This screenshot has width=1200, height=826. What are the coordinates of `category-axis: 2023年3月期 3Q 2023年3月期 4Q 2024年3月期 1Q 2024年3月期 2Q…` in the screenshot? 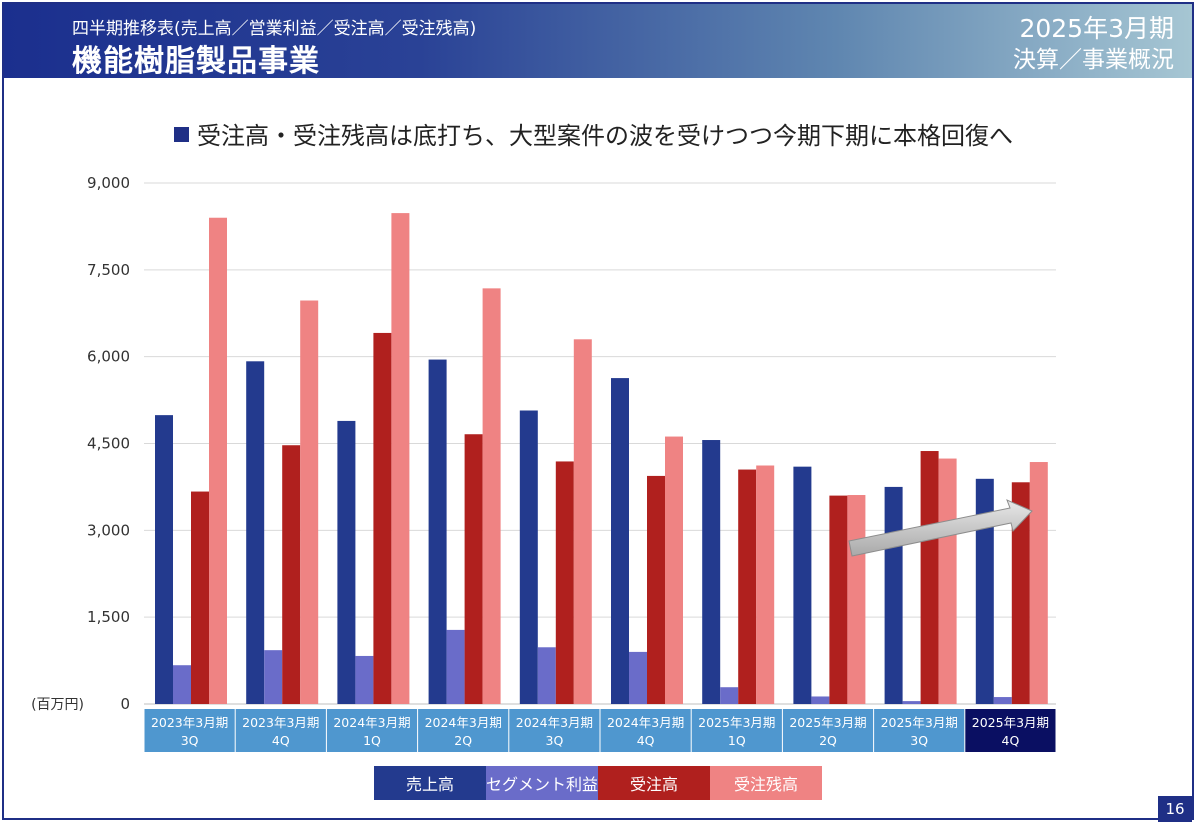 It's located at (600, 730).